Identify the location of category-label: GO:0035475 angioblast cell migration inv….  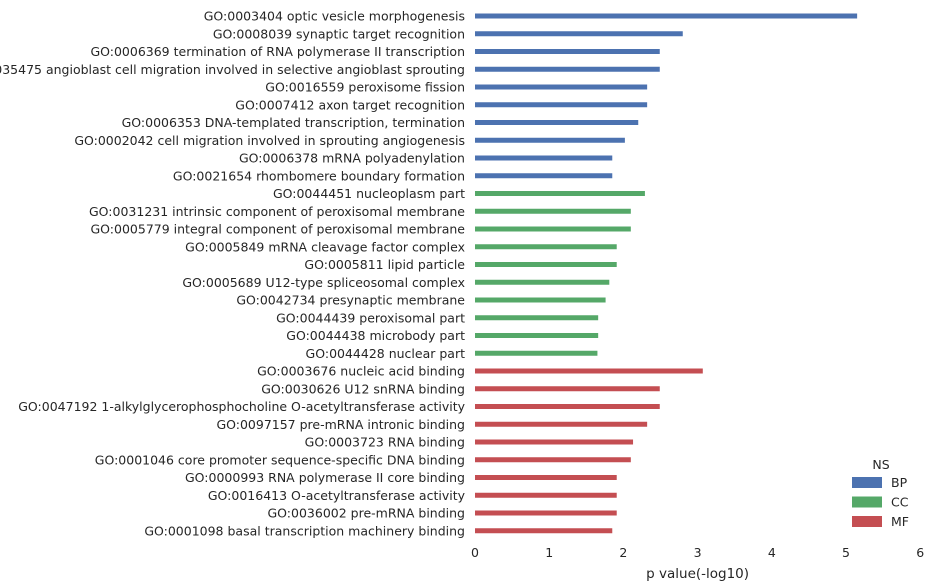
(232, 69).